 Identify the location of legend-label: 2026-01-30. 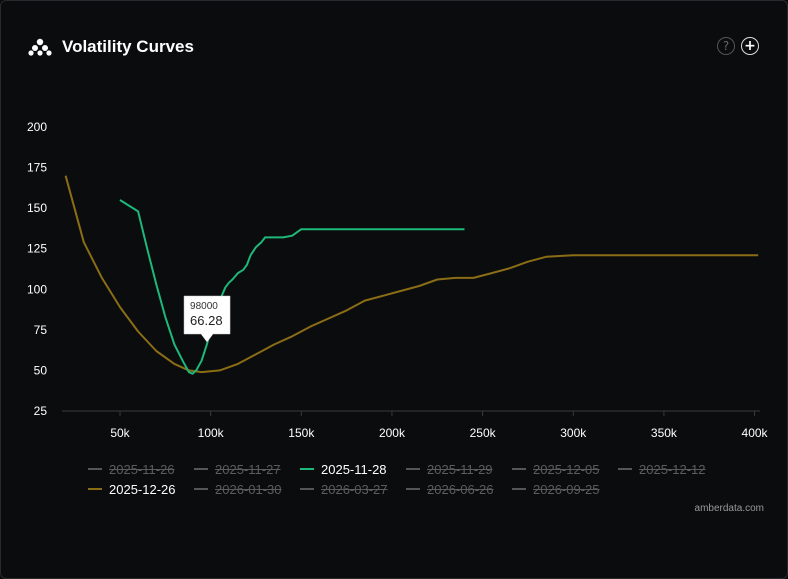
(248, 489).